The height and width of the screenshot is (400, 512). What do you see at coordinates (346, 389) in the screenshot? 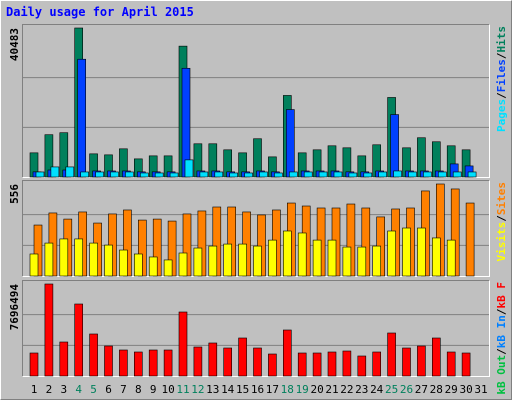
I see `x-tick-label: 22` at bounding box center [346, 389].